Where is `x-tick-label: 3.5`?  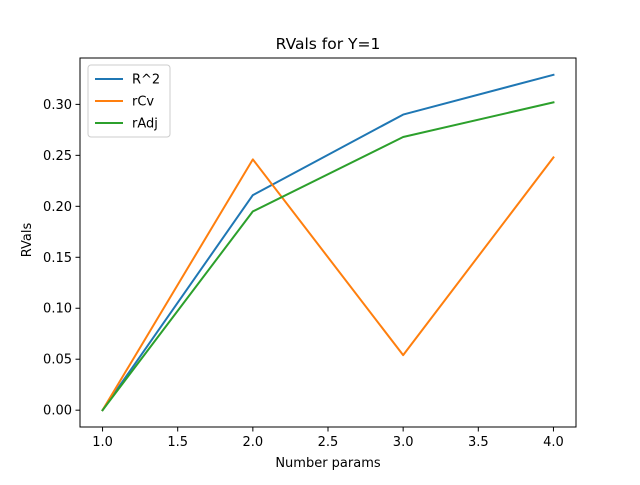 x-tick-label: 3.5 is located at coordinates (478, 442).